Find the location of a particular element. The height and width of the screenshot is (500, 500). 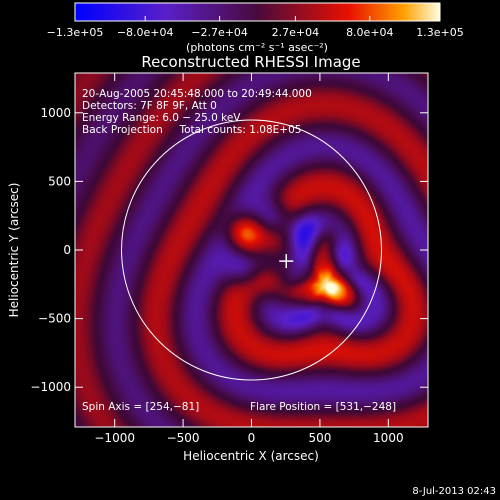

info-line-1: 20‑Aug‑2005 20:45:48.000 to 20:49:44.000 is located at coordinates (197, 94).